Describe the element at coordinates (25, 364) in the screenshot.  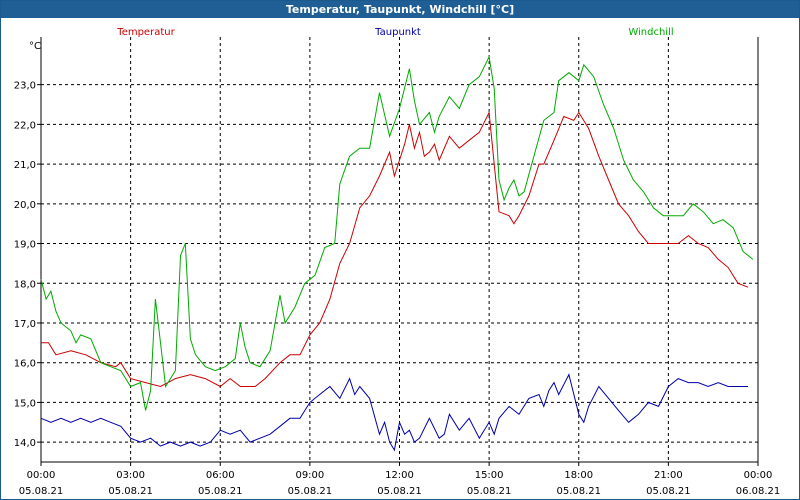
I see `y-tick-label: 16,0` at that location.